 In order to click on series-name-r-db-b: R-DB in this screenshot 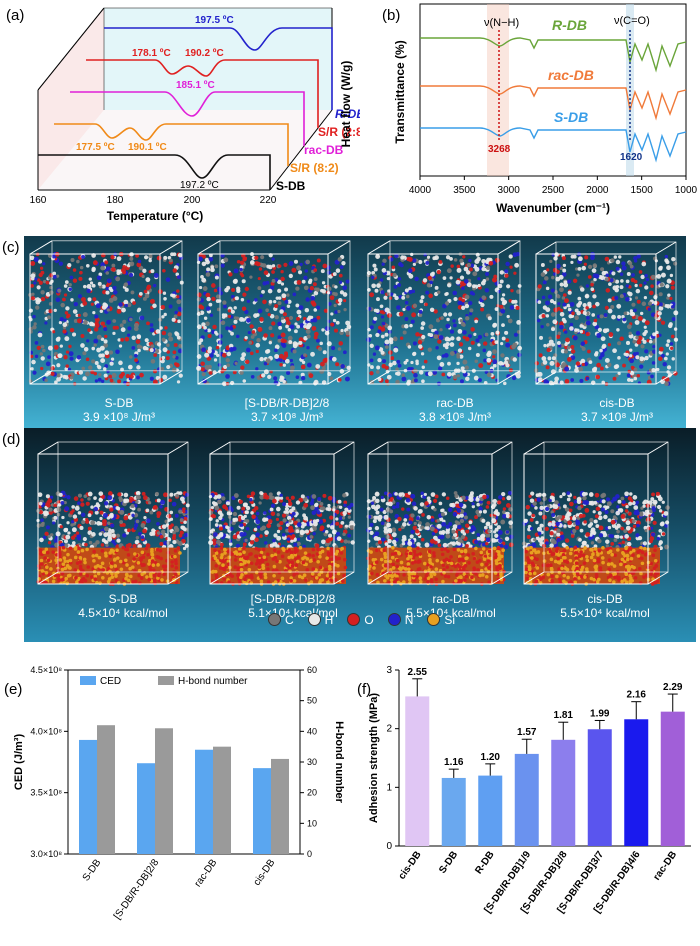, I will do `click(569, 25)`.